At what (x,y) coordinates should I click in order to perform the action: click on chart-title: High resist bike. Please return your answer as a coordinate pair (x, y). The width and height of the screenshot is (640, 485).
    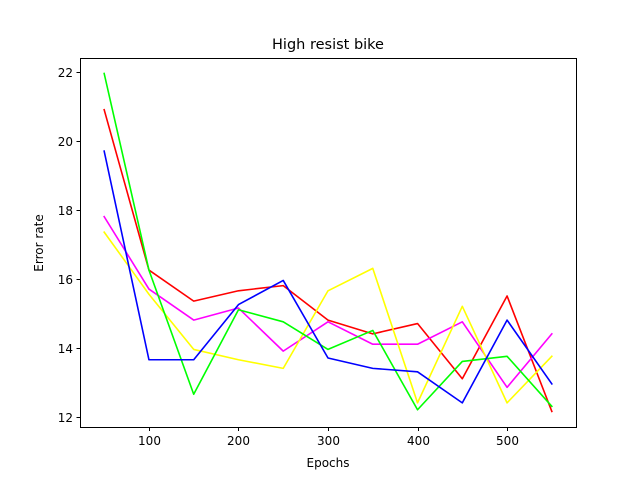
    Looking at the image, I should click on (328, 45).